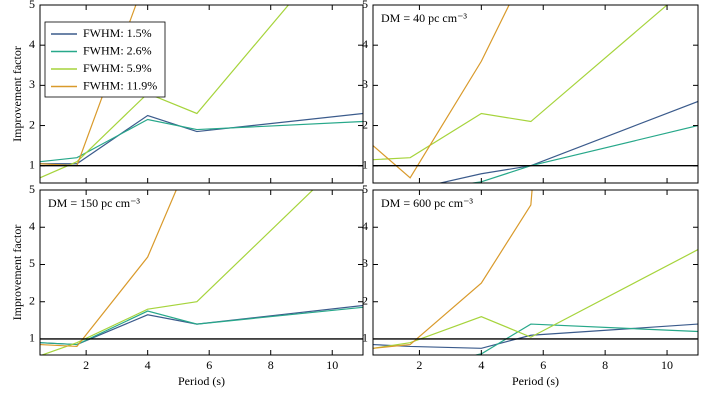 Image resolution: width=725 pixels, height=405 pixels. Describe the element at coordinates (94, 203) in the screenshot. I see `panel-title: DM = 150 pc cm⁻³` at that location.